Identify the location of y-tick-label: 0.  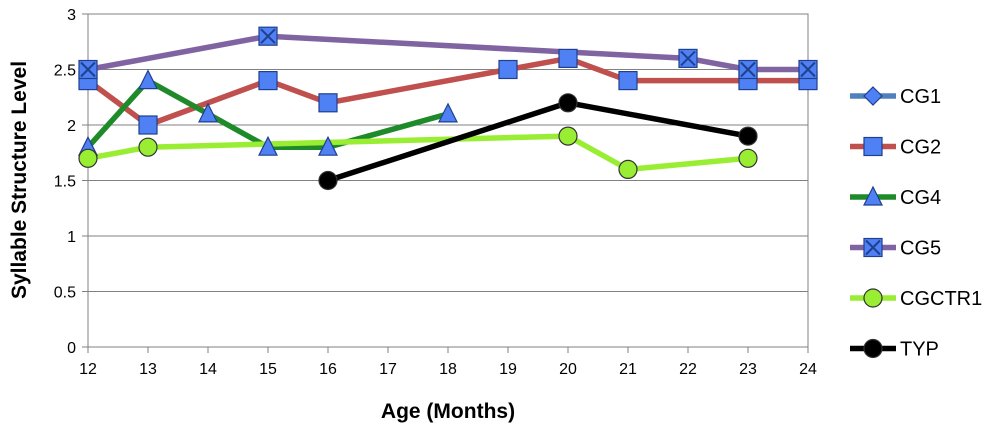
(71, 348).